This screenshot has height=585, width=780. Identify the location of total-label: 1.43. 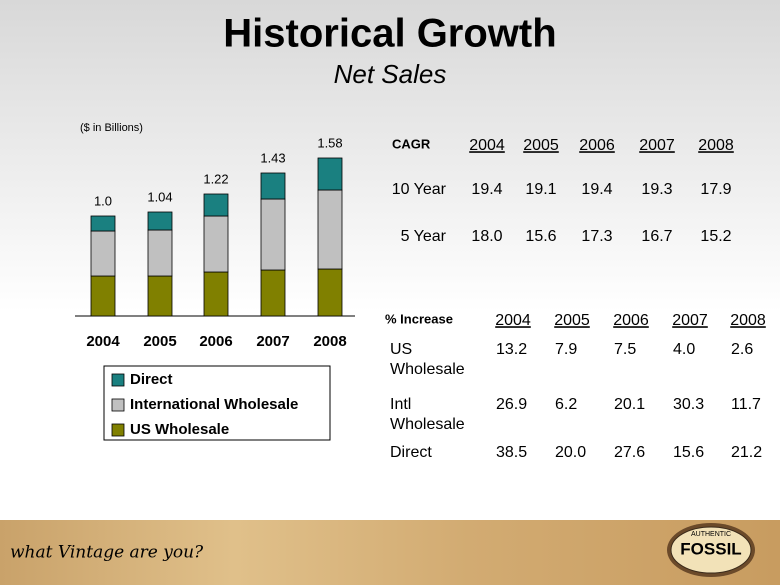
(272, 157).